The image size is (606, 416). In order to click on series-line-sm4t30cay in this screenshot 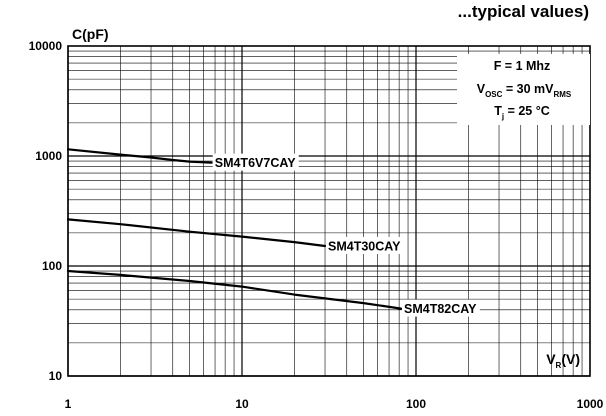, I will do `click(196, 233)`.